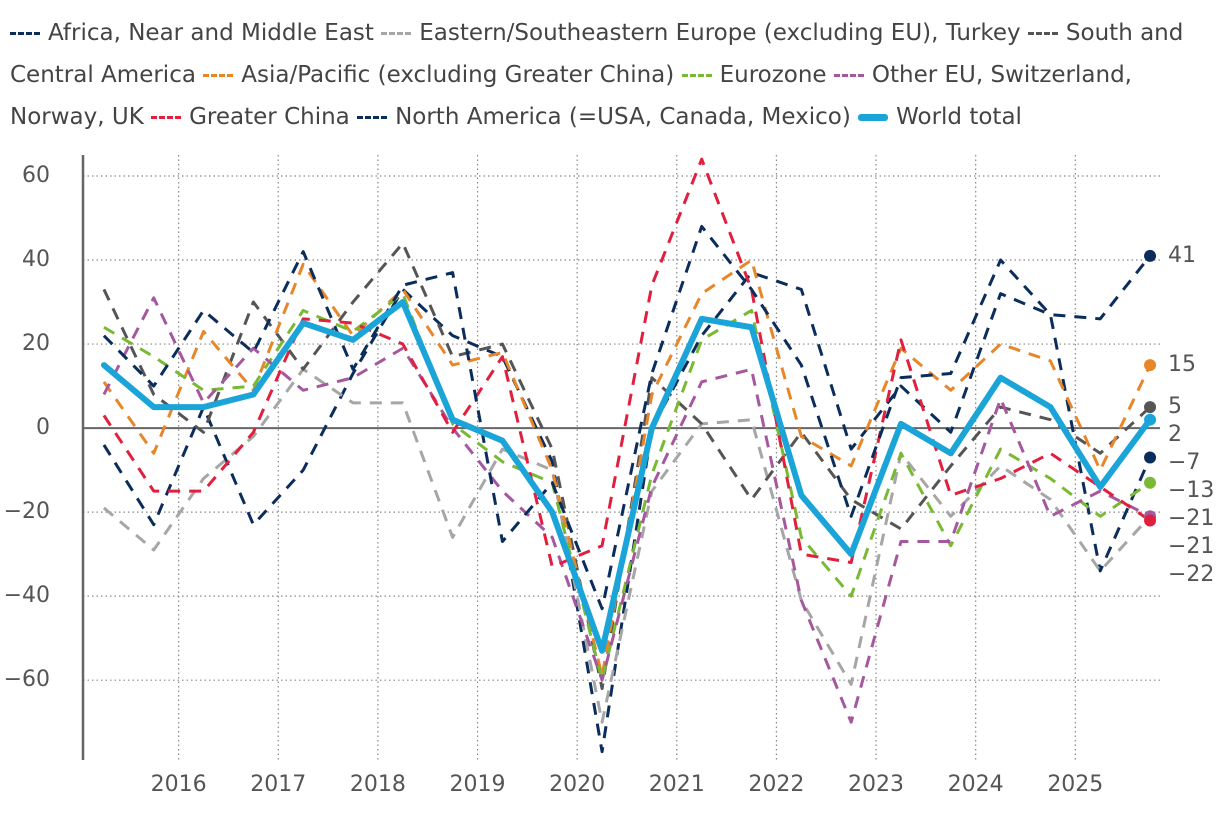 The height and width of the screenshot is (816, 1220). I want to click on legend-item: South and Central America, so click(596, 54).